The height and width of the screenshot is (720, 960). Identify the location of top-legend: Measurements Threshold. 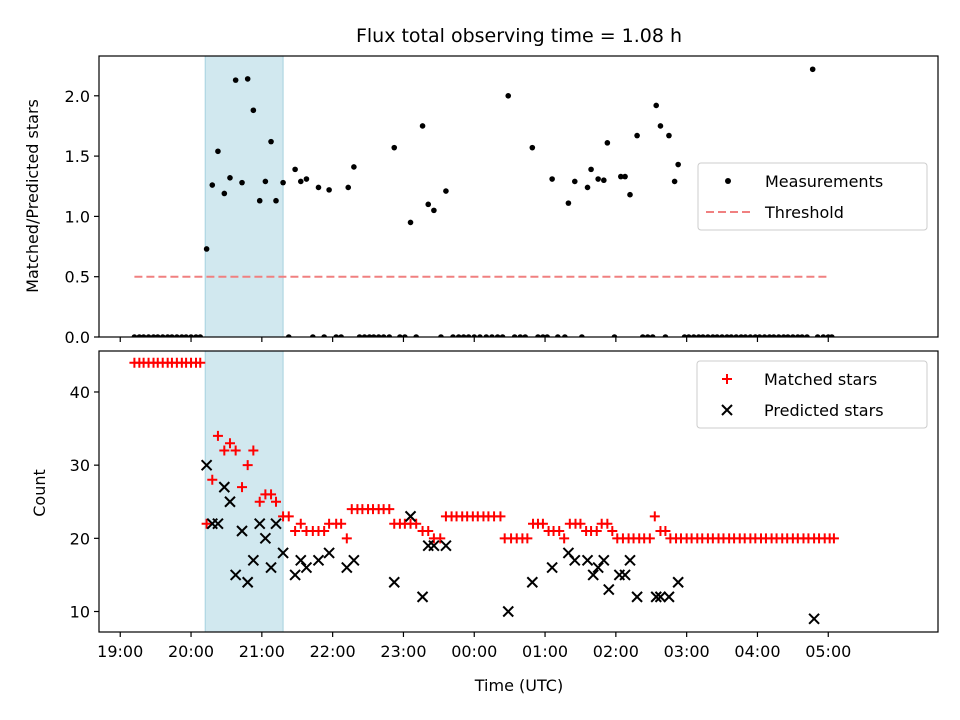
(812, 196).